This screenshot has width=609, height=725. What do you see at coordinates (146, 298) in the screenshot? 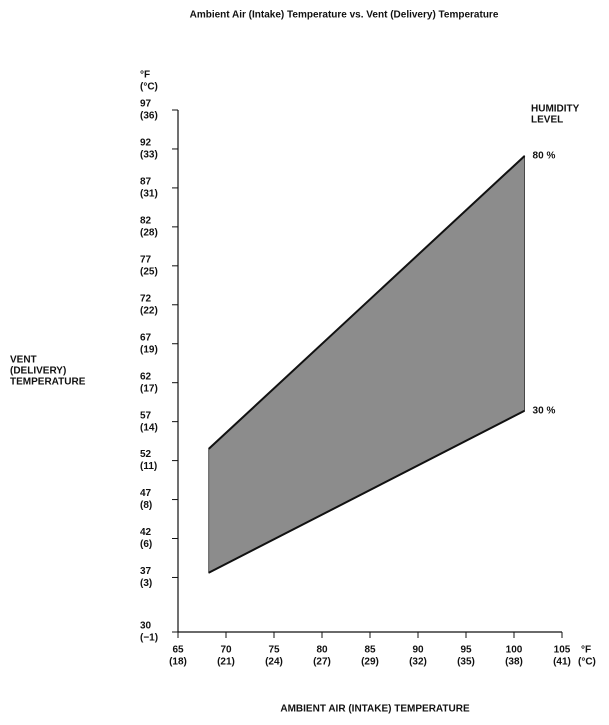
I see `y-tick-label: 72` at bounding box center [146, 298].